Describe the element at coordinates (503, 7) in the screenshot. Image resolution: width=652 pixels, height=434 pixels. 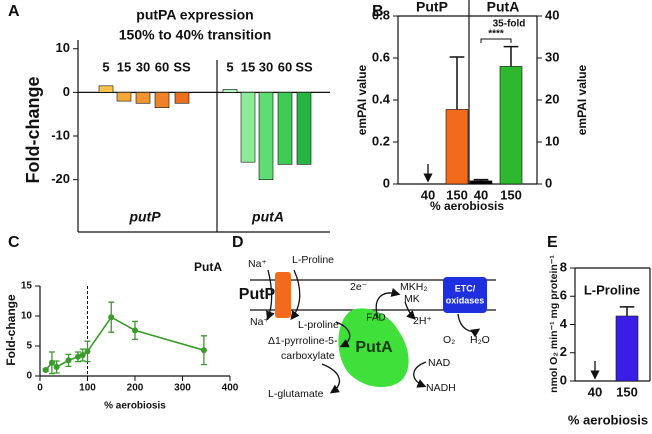
I see `group-label: PutA` at that location.